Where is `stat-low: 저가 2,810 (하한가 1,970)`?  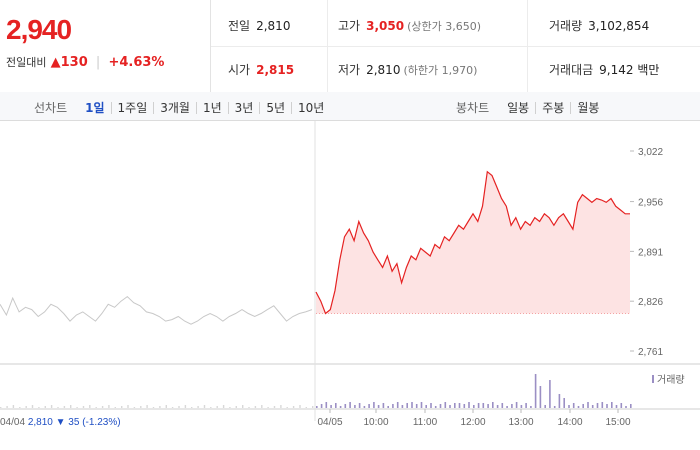
stat-low: 저가 2,810 (하한가 1,970) is located at coordinates (408, 70).